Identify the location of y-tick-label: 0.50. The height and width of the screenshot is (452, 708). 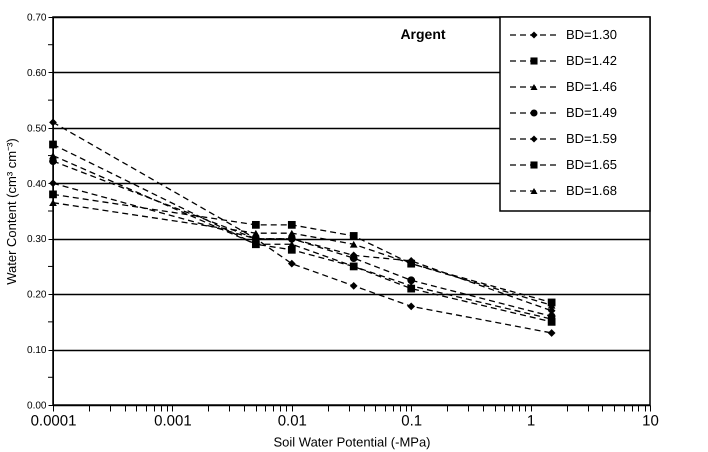
(37, 128).